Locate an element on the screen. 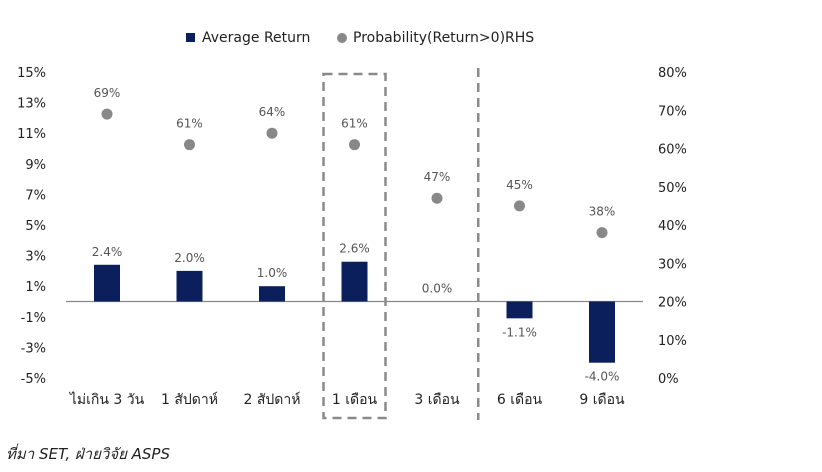 The image size is (822, 472). probability-data-label: 38% is located at coordinates (602, 212).